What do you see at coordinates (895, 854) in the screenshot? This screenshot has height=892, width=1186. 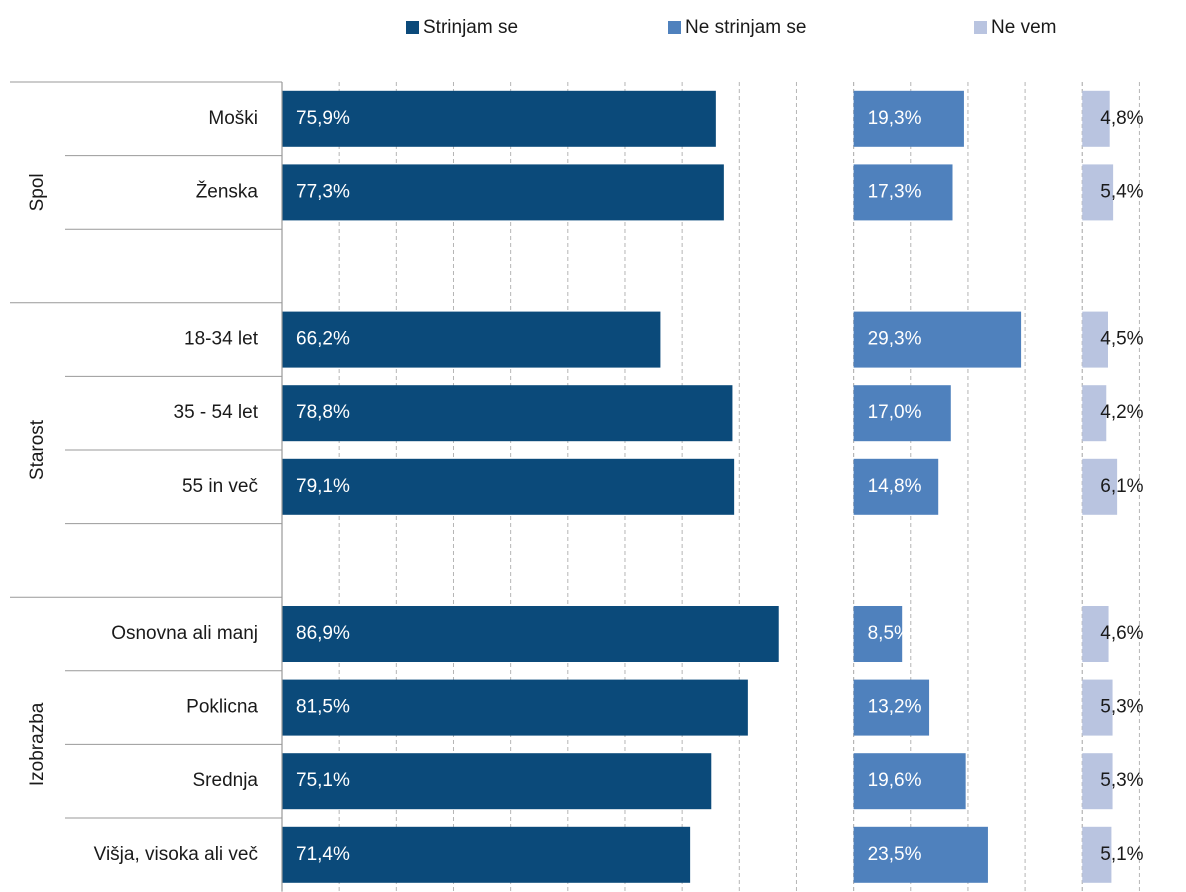 I see `value-label: 23,5%` at bounding box center [895, 854].